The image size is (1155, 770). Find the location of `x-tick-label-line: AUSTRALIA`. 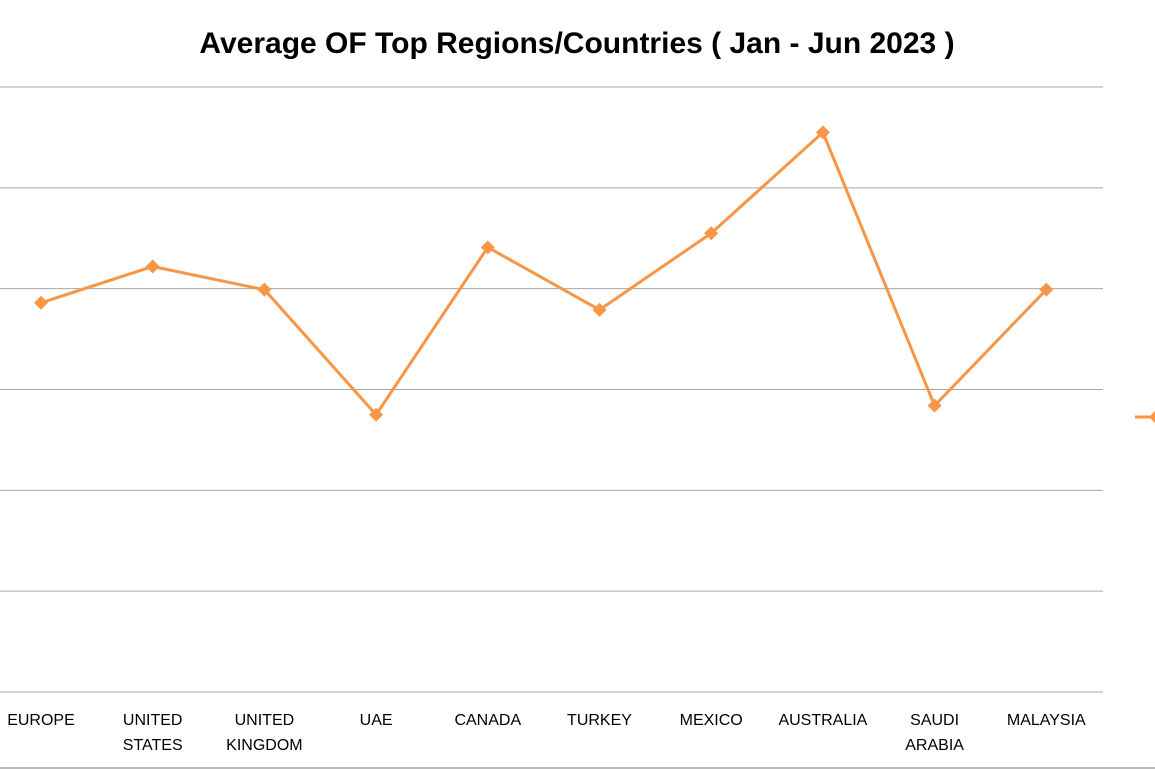

x-tick-label-line: AUSTRALIA is located at coordinates (822, 720).